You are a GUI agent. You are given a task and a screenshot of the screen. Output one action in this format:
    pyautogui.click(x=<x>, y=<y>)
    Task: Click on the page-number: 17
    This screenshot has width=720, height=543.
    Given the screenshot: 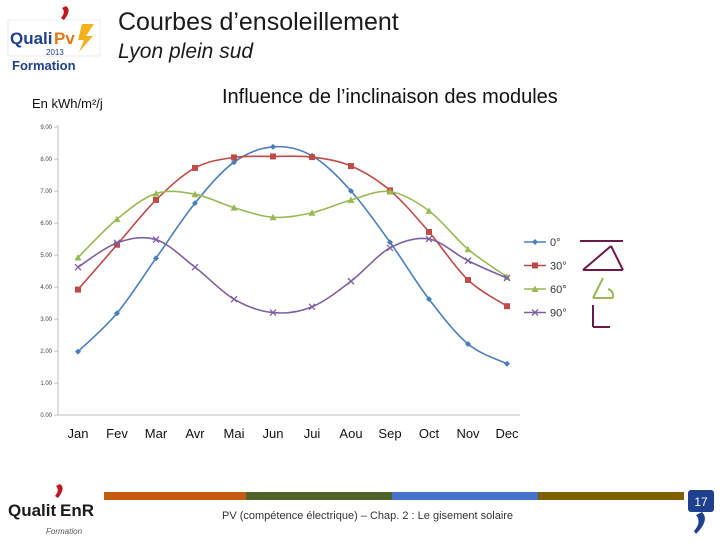 What is the action you would take?
    pyautogui.click(x=701, y=502)
    